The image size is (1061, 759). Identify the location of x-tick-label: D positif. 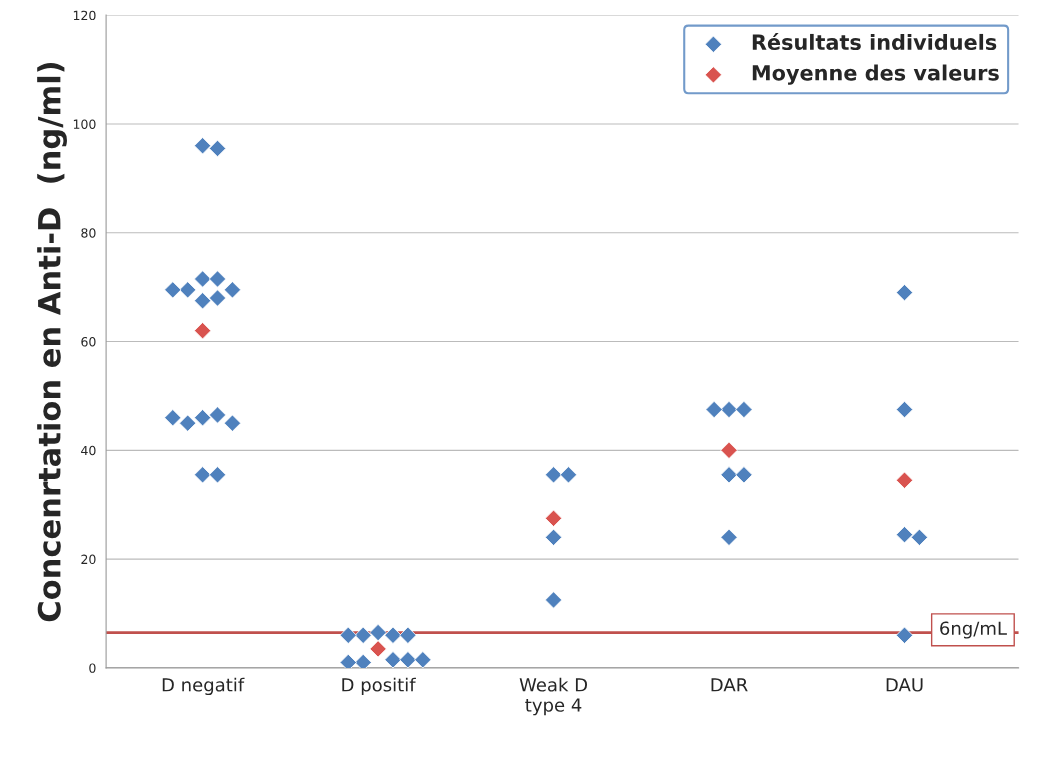
(379, 686).